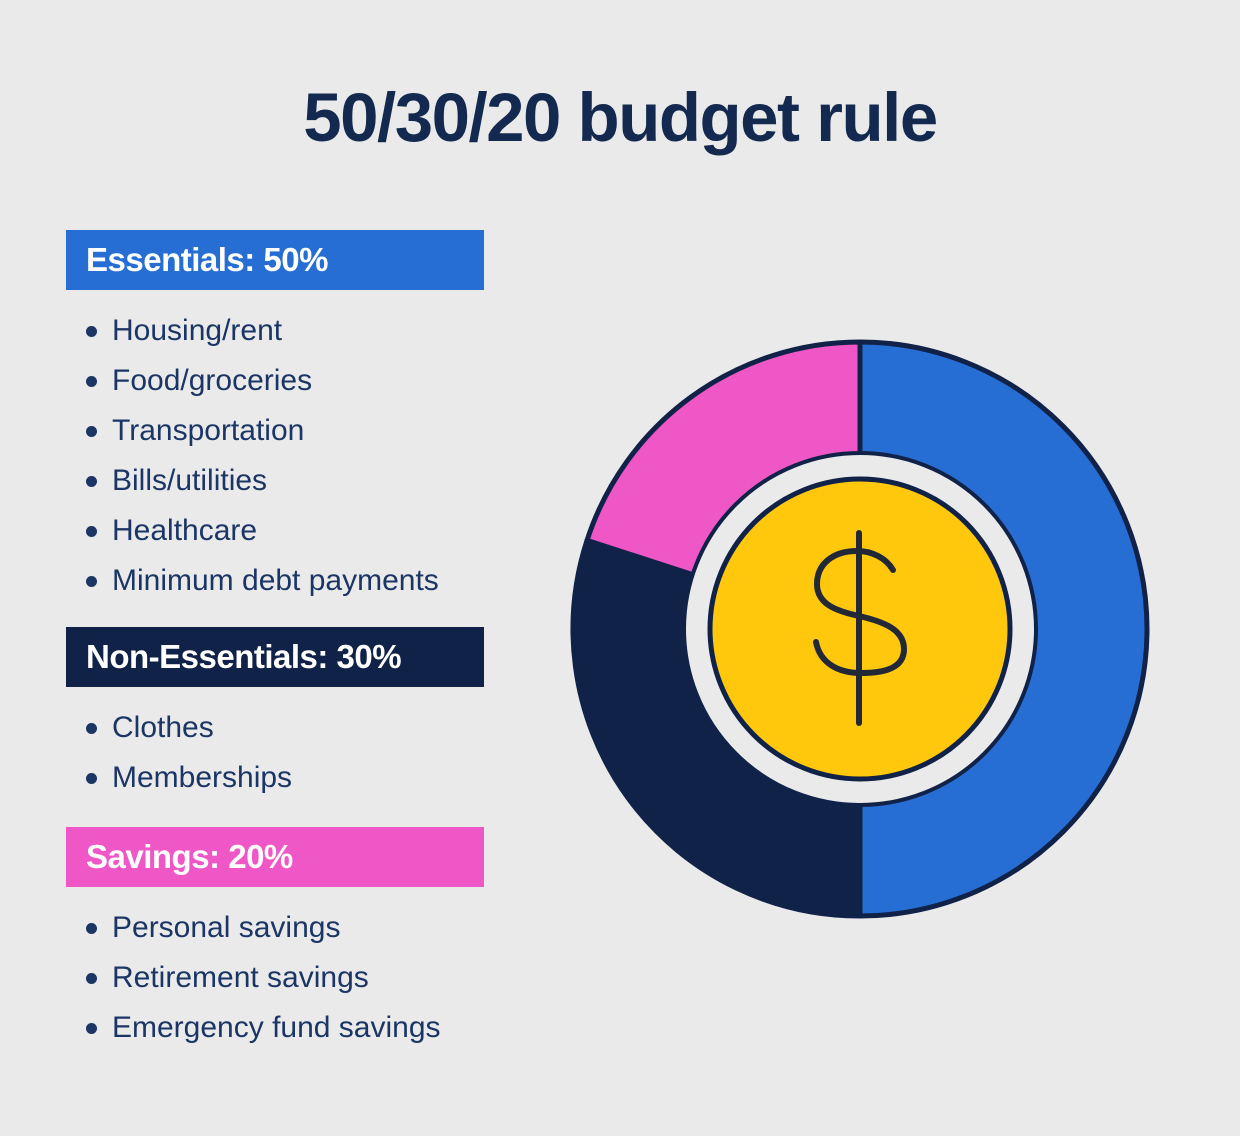  I want to click on list-item: Memberships, so click(275, 778).